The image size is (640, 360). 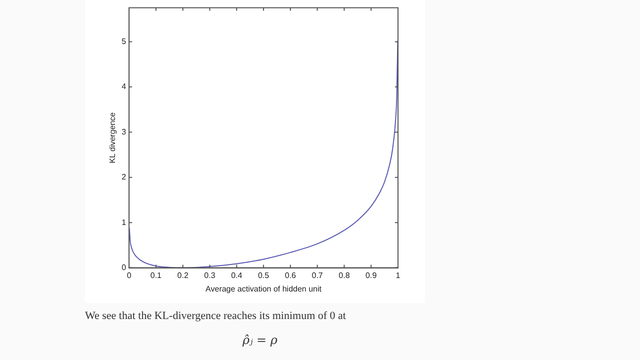 What do you see at coordinates (124, 131) in the screenshot?
I see `y-tick-label: 3` at bounding box center [124, 131].